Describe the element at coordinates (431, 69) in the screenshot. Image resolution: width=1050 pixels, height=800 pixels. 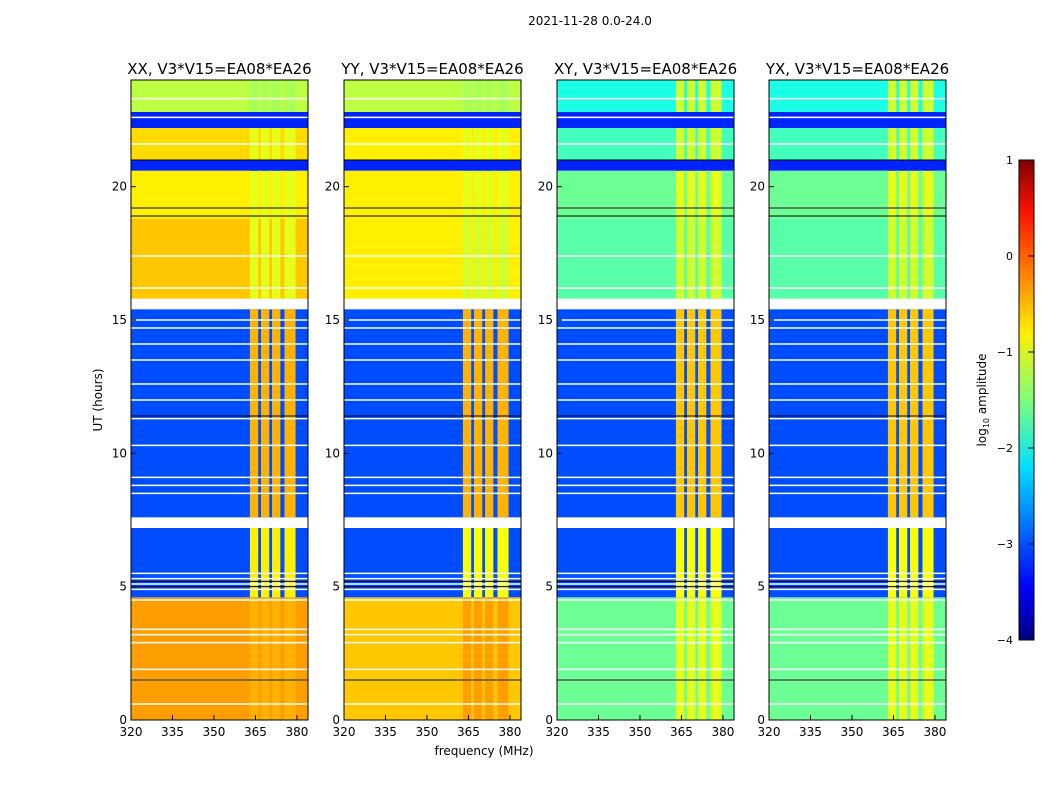
I see `panel-title: YY, V3*V15=EA08*EA26` at that location.